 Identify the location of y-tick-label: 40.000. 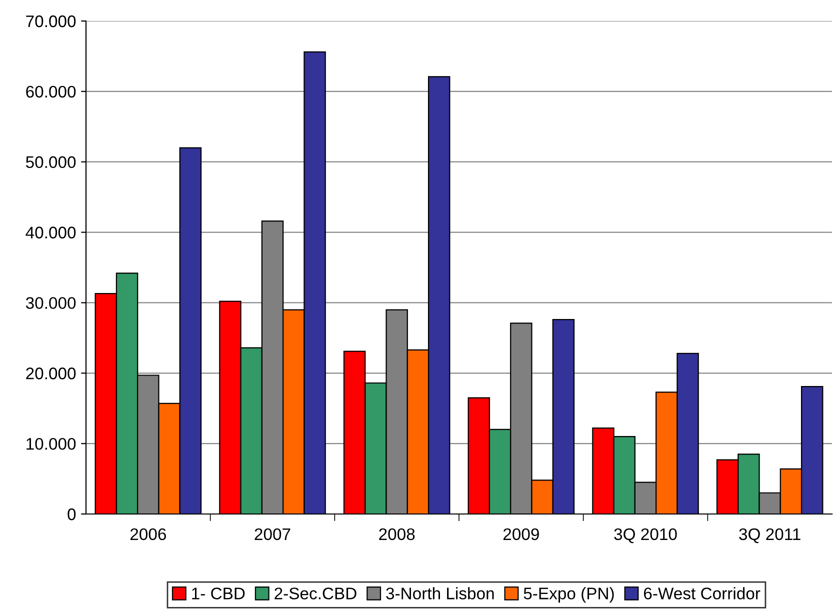
(51, 232).